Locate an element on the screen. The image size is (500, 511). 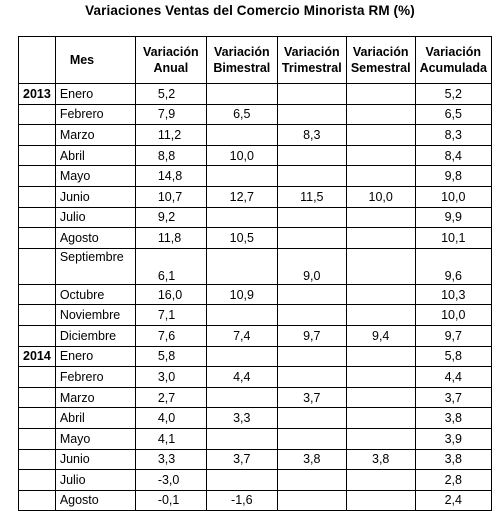
table-row: Junio 3,3 3,7 3,8 3,8 3,8 is located at coordinates (255, 459).